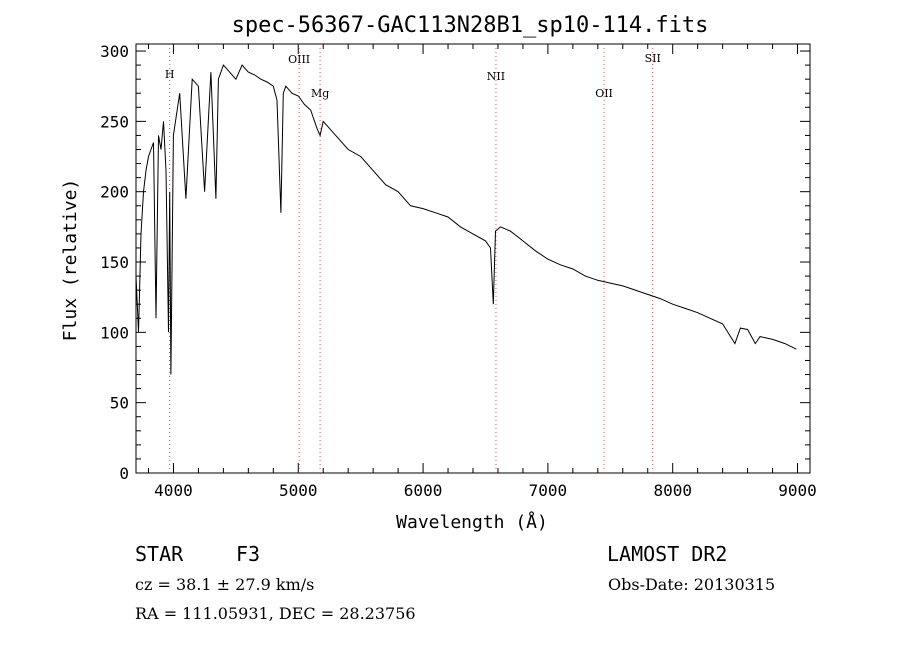 This screenshot has width=900, height=650. Describe the element at coordinates (653, 58) in the screenshot. I see `line-marker-label: SII` at that location.